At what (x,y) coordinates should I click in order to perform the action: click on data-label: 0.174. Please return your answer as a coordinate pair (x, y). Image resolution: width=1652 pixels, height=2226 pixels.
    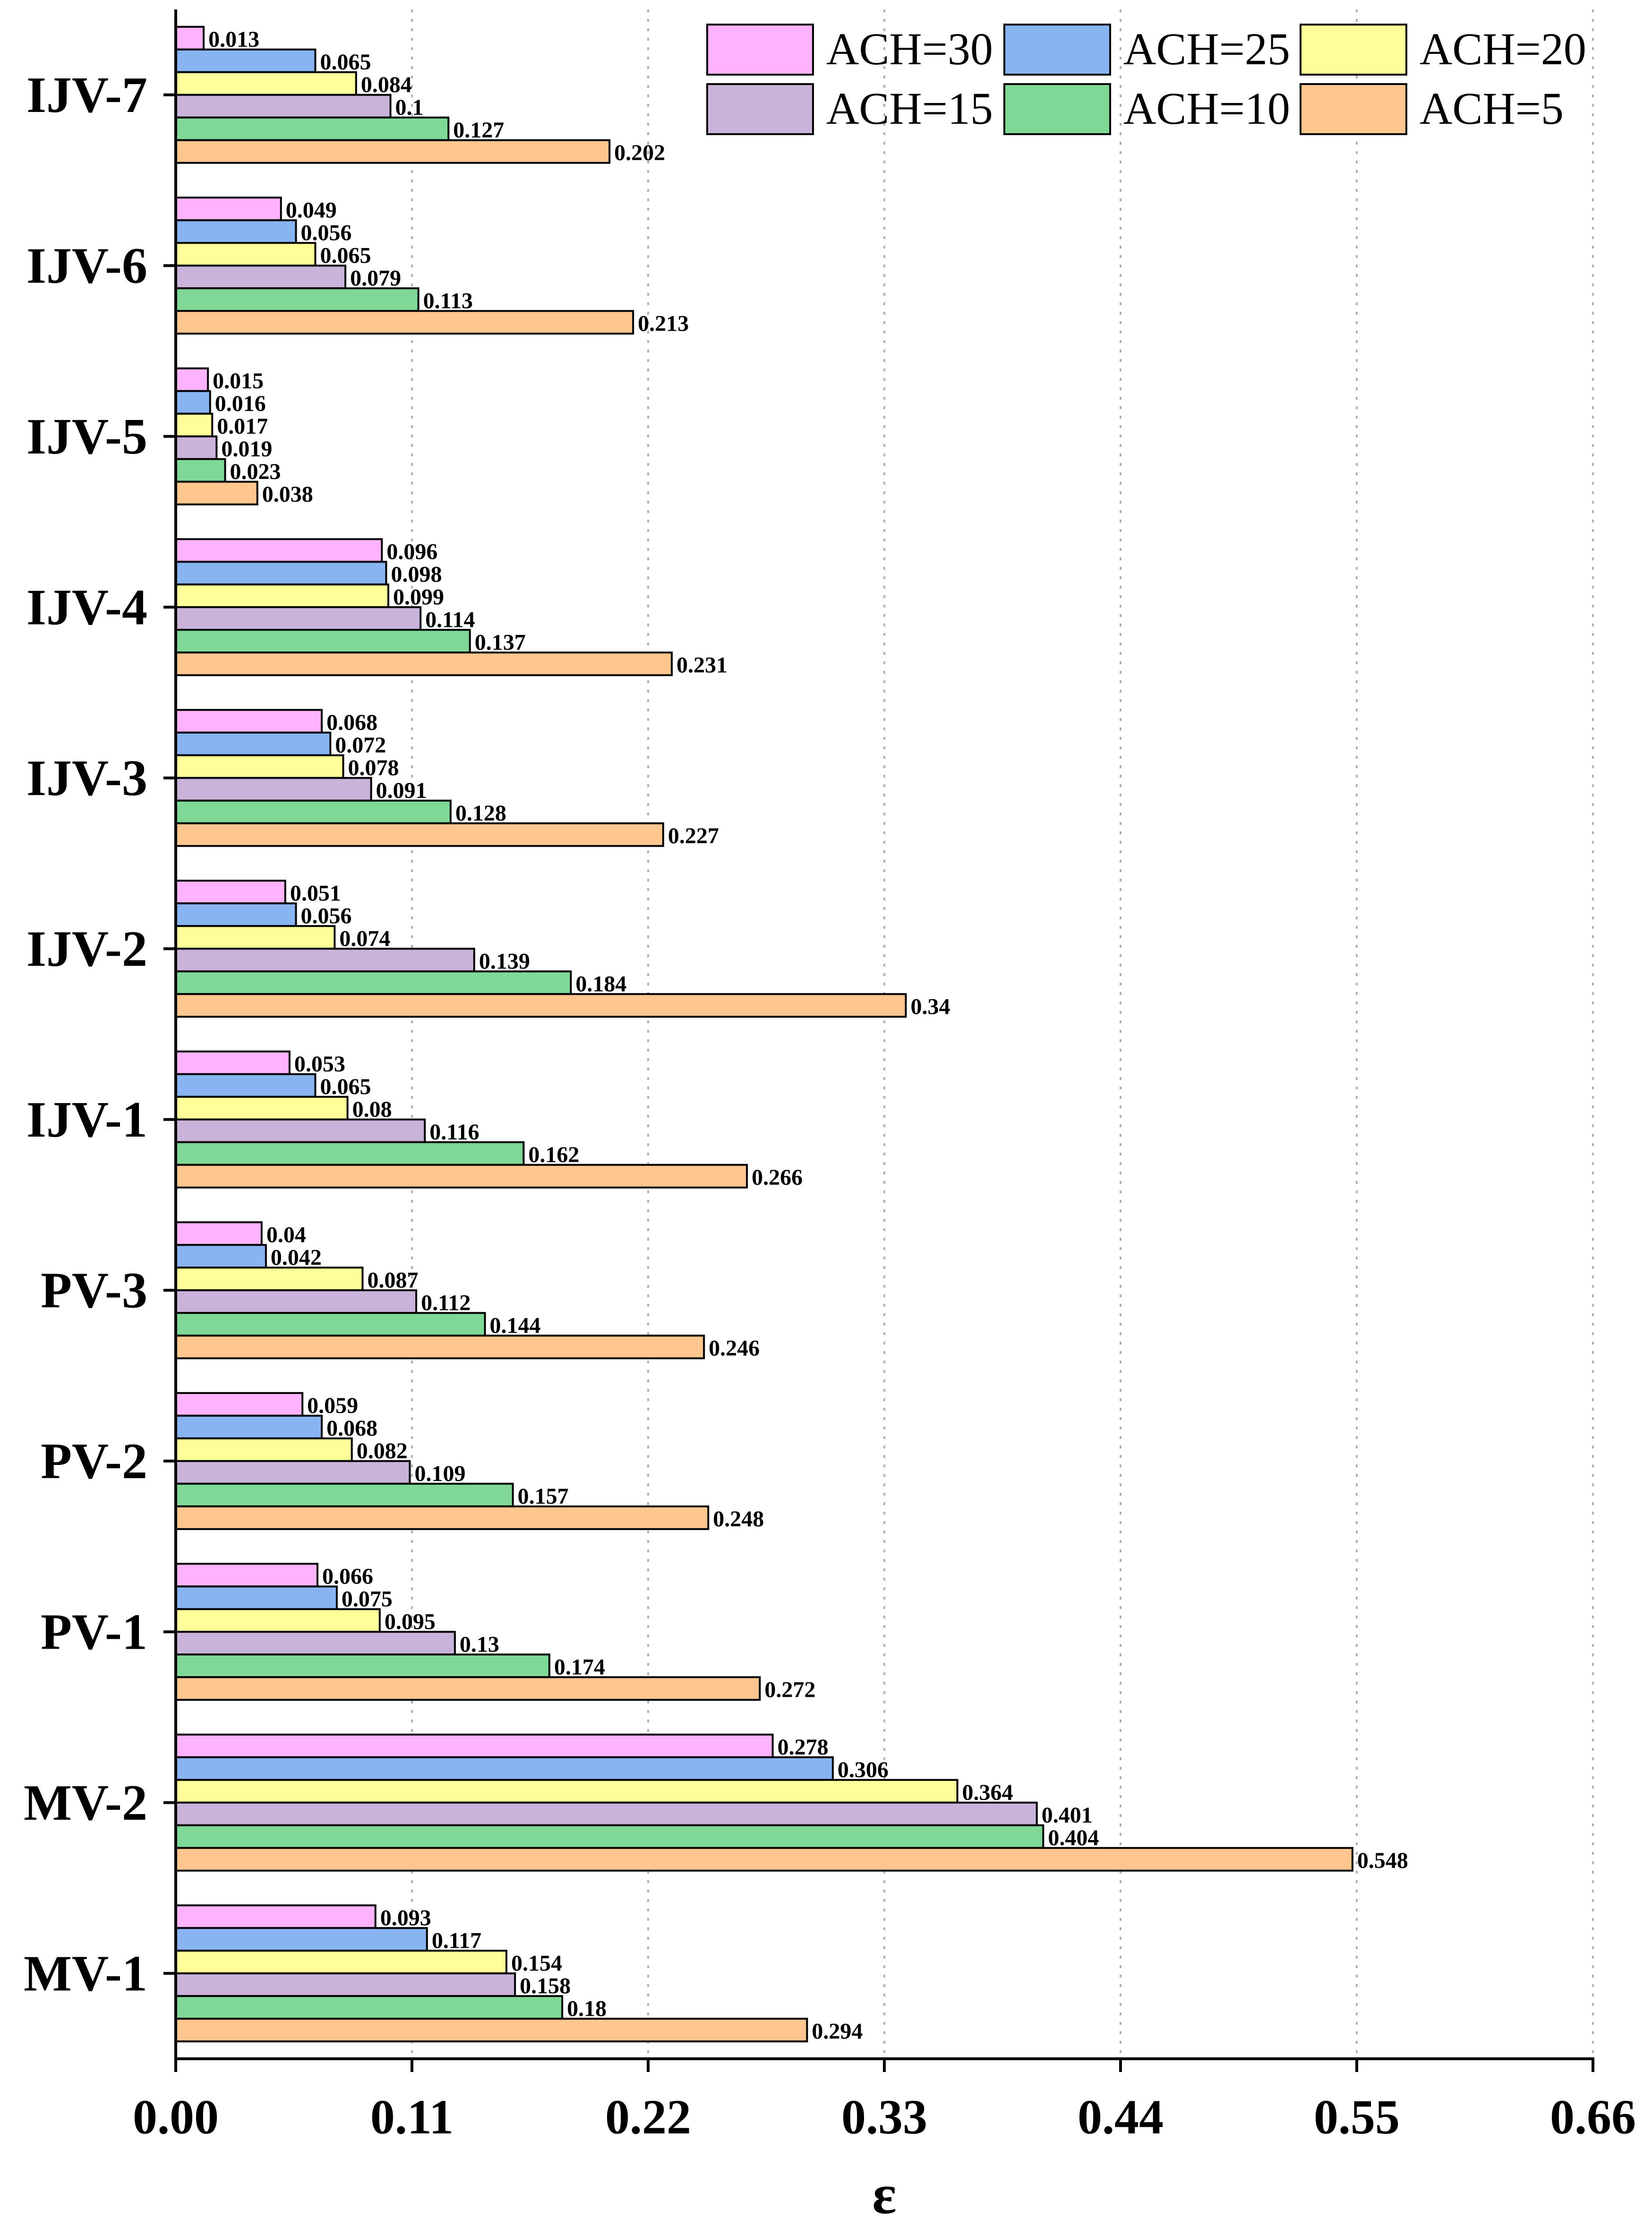
    Looking at the image, I should click on (580, 1666).